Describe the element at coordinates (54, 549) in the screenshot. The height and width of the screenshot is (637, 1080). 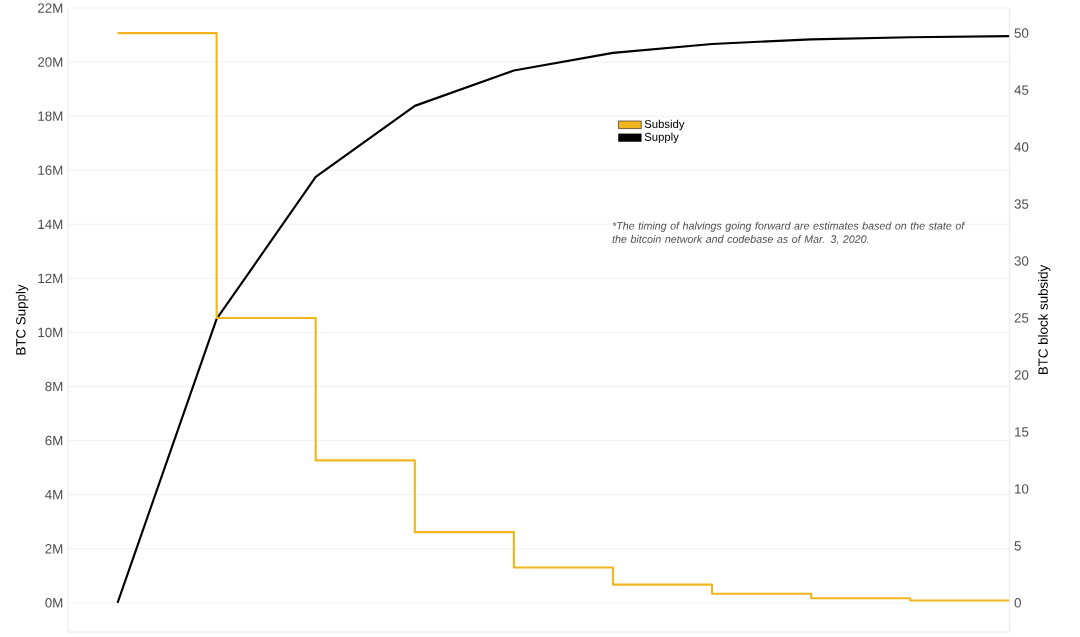
I see `y-tick-label: 2M` at that location.